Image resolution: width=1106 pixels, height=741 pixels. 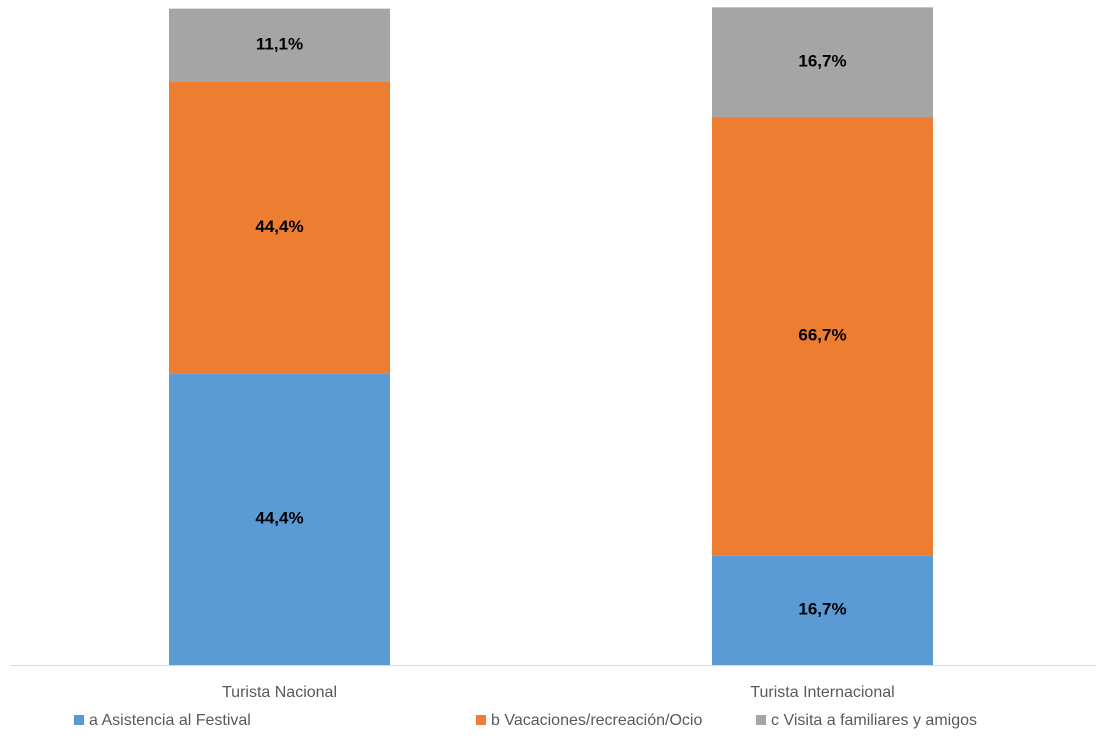 What do you see at coordinates (279, 692) in the screenshot?
I see `x-tick-label: Turista Nacional` at bounding box center [279, 692].